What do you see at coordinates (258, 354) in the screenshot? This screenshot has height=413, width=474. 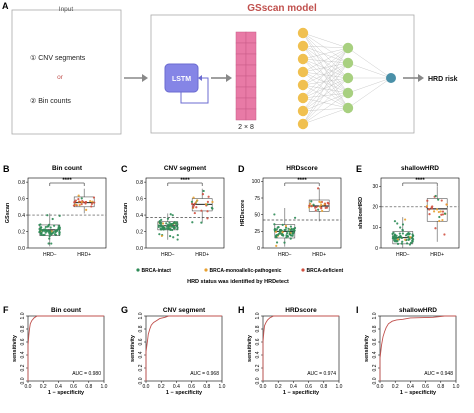 I see `y-tick-label: 0.4` at bounding box center [258, 354].